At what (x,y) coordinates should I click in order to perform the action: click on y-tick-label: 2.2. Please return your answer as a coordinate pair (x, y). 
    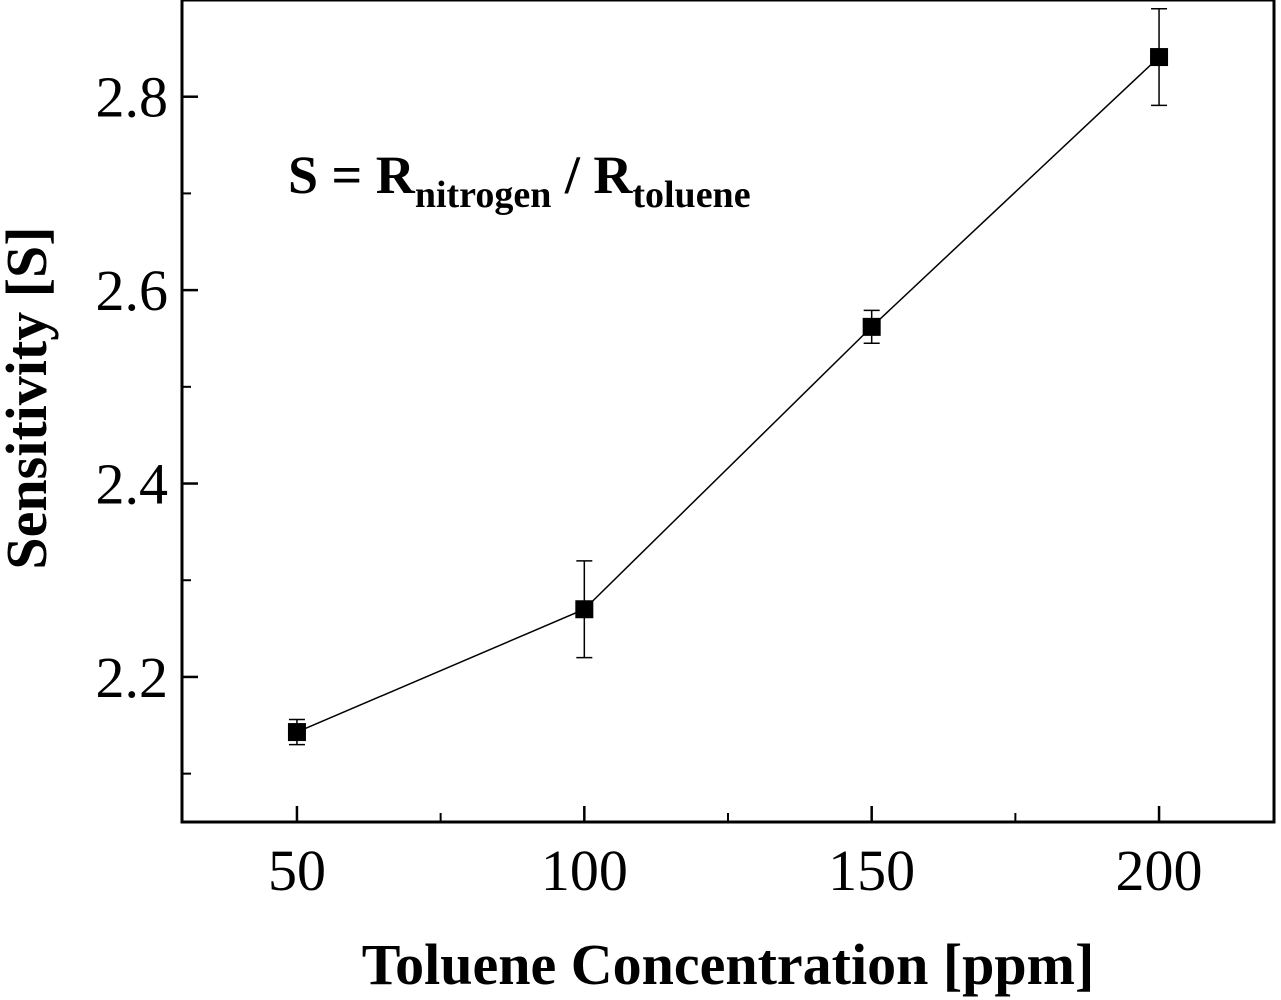
    Looking at the image, I should click on (132, 677).